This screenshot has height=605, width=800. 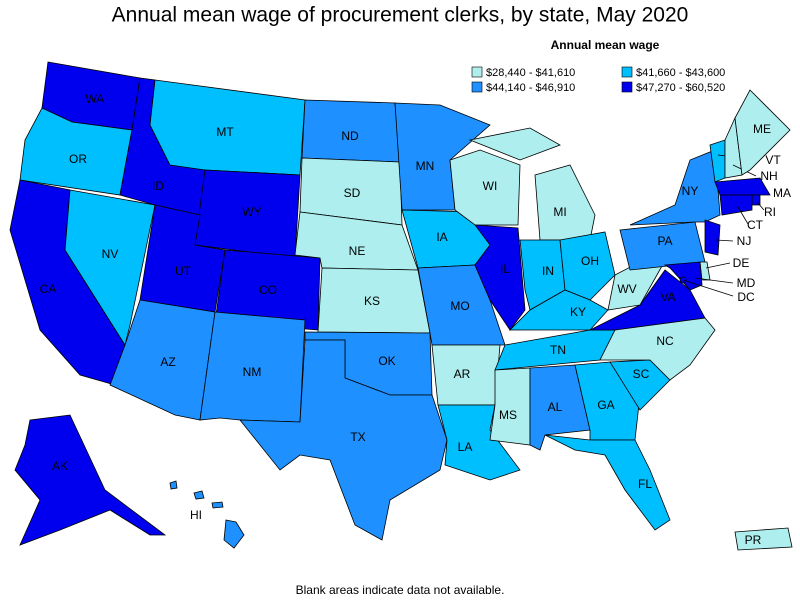 What do you see at coordinates (605, 45) in the screenshot?
I see `legend-title: Annual mean wage` at bounding box center [605, 45].